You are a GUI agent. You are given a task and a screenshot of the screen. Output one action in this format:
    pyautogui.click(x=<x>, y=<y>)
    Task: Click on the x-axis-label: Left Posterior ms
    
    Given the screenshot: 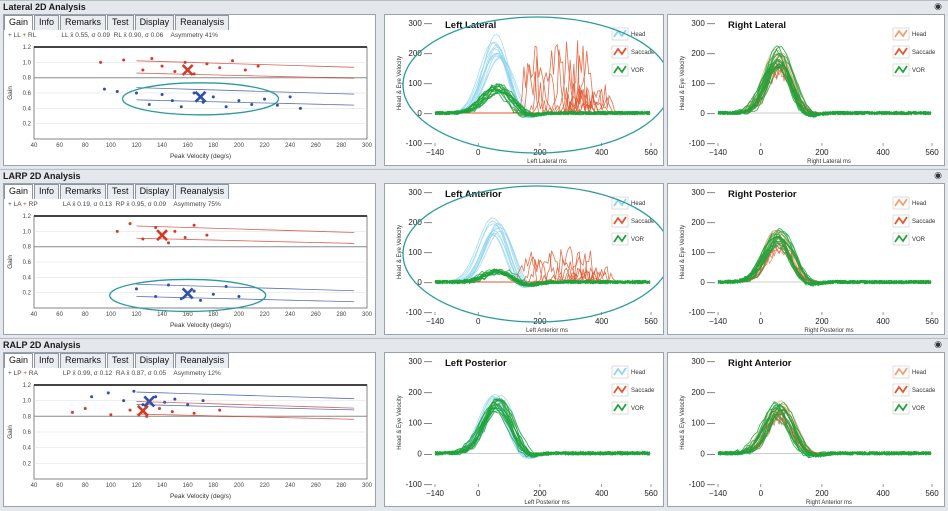 What is the action you would take?
    pyautogui.click(x=546, y=503)
    